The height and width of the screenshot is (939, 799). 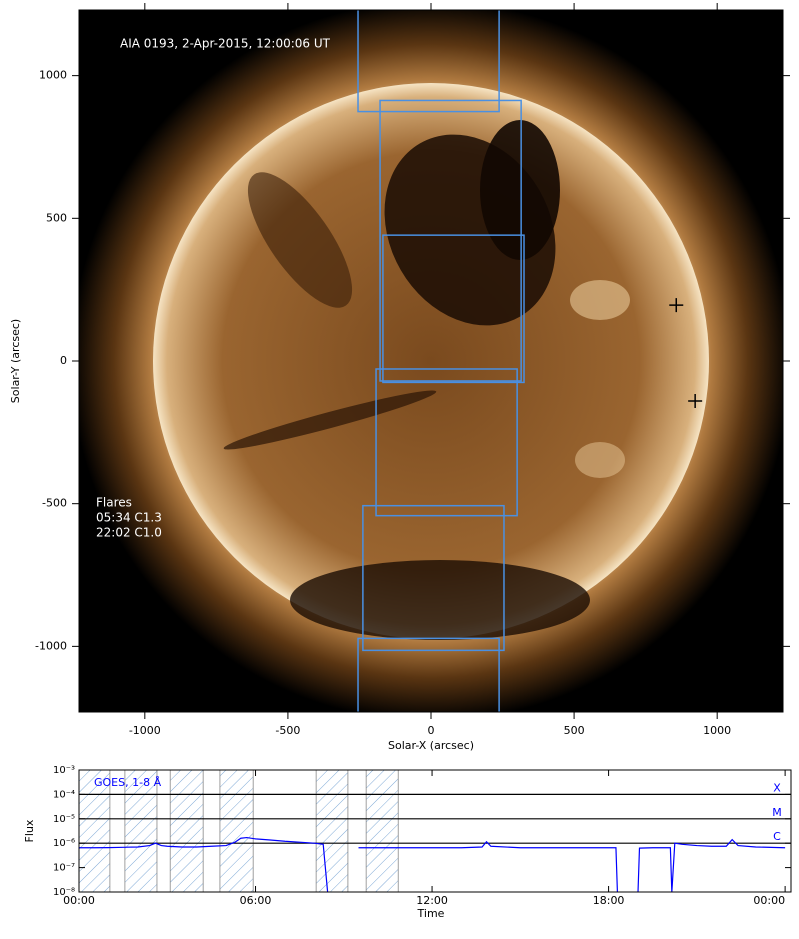 What do you see at coordinates (287, 730) in the screenshot?
I see `x-tick-label: -500` at bounding box center [287, 730].